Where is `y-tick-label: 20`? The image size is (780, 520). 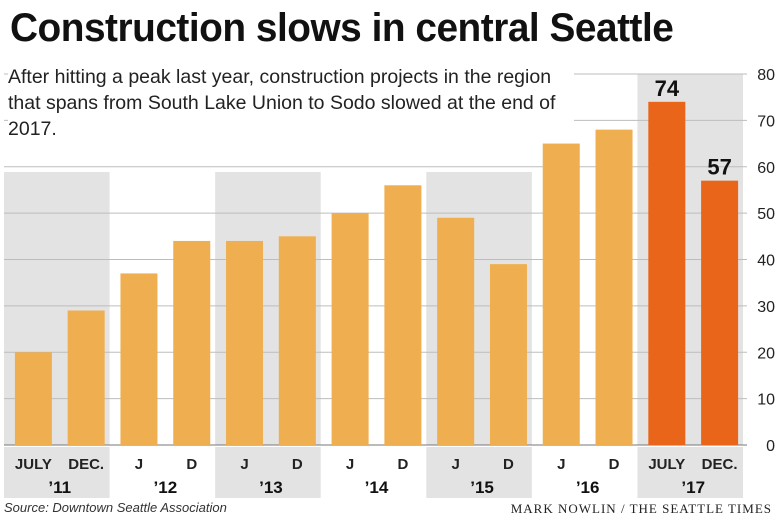 y-tick-label: 20 is located at coordinates (766, 353).